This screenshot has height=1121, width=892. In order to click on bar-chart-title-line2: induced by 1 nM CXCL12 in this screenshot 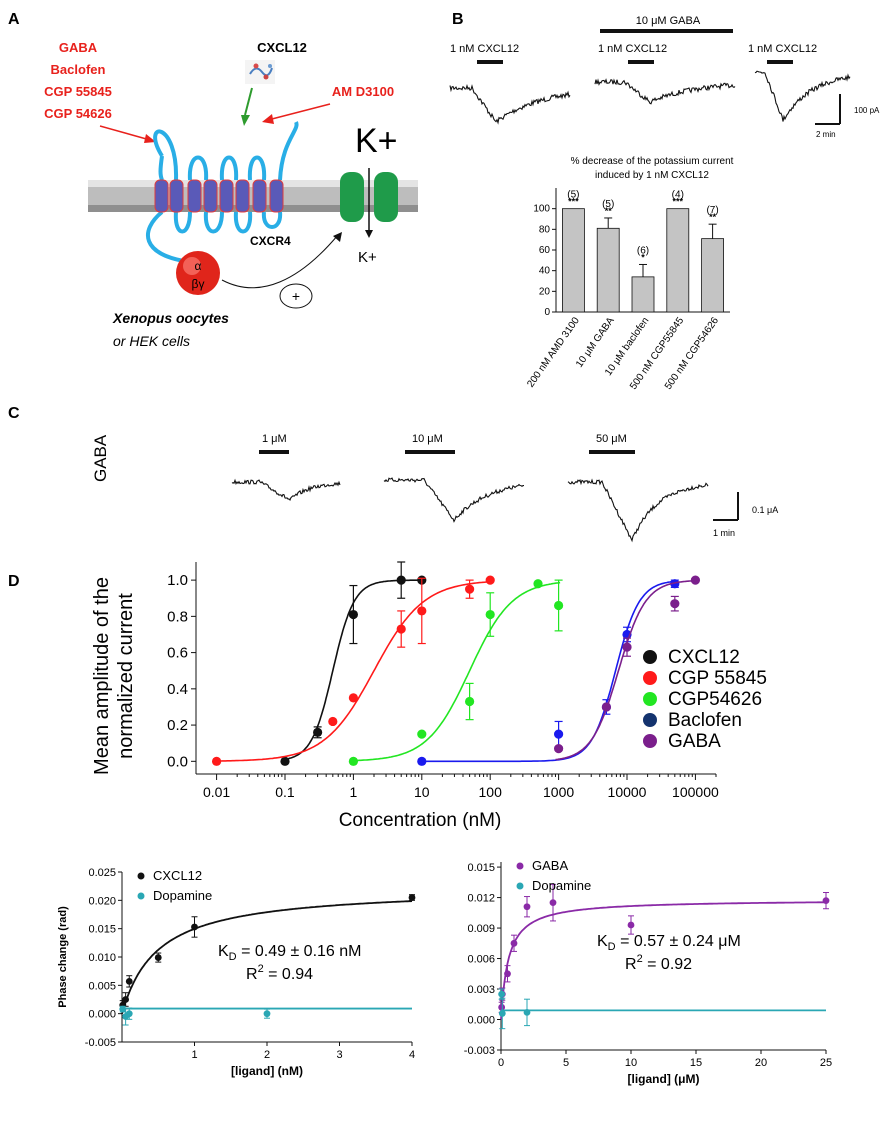, I will do `click(652, 175)`.